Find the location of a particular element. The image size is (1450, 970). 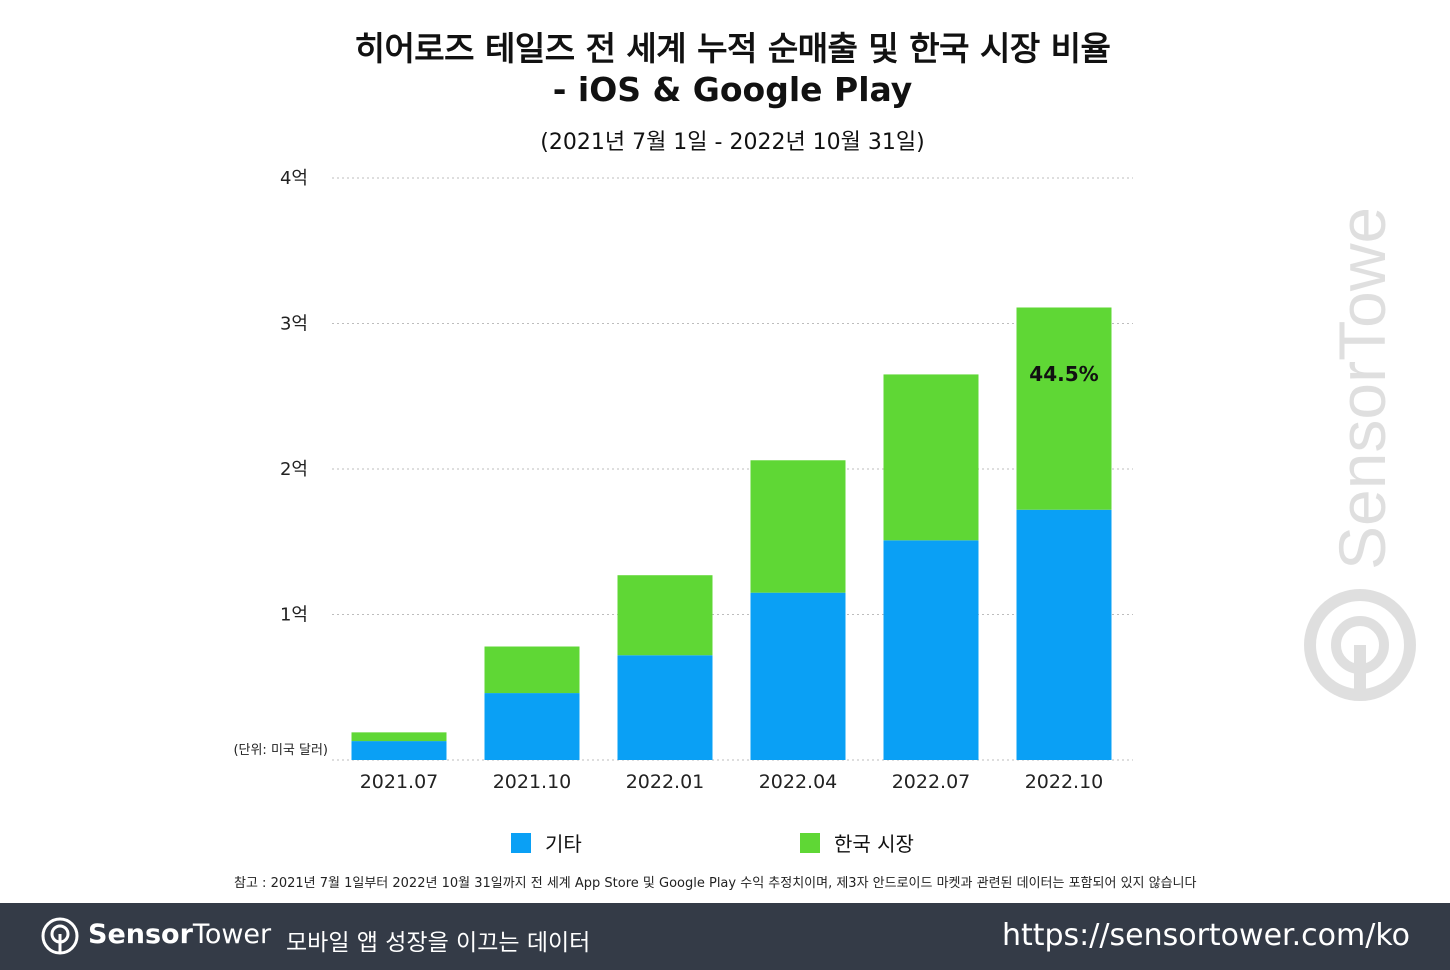

x-tick-label: 2021.10 is located at coordinates (532, 782).